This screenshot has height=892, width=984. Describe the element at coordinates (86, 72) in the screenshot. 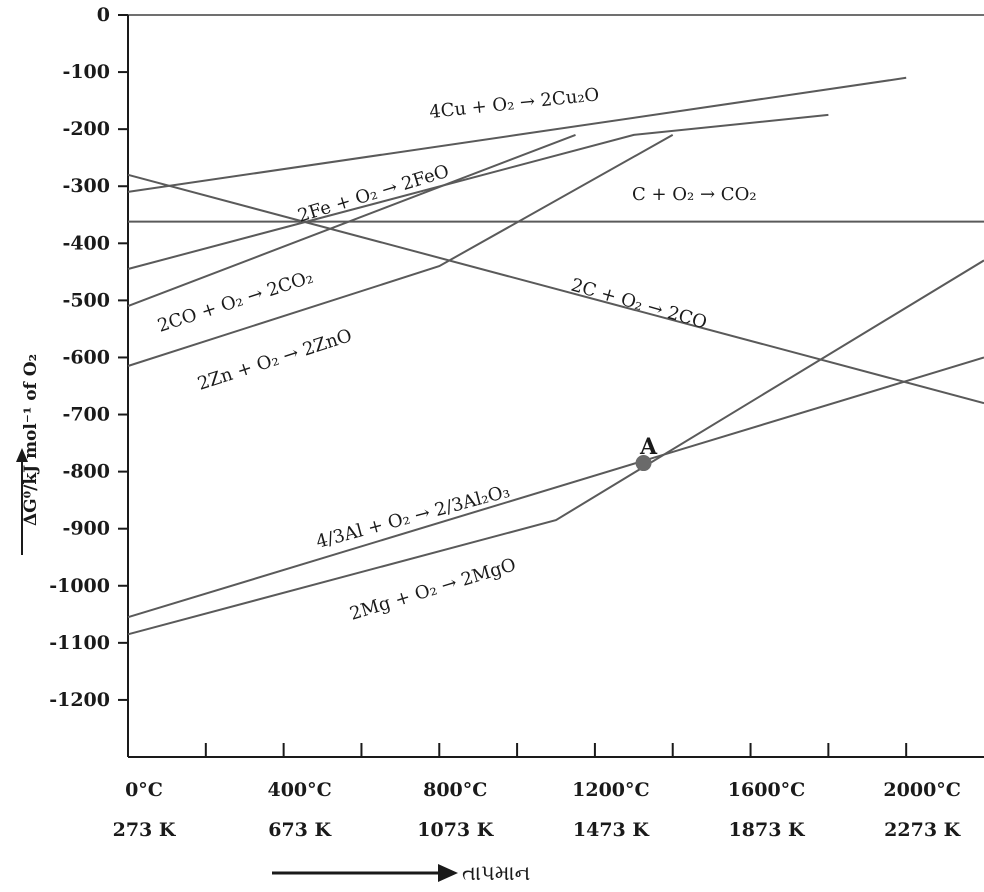

I see `y-tick-label: -100` at that location.